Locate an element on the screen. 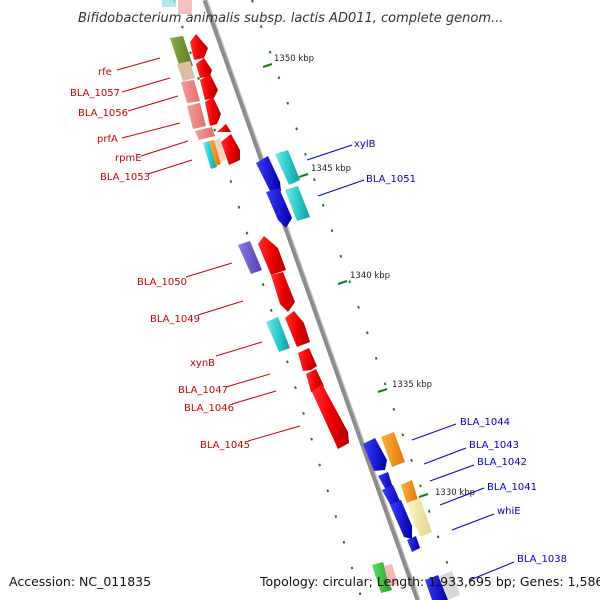  gene-prfA is located at coordinates (205, 133).